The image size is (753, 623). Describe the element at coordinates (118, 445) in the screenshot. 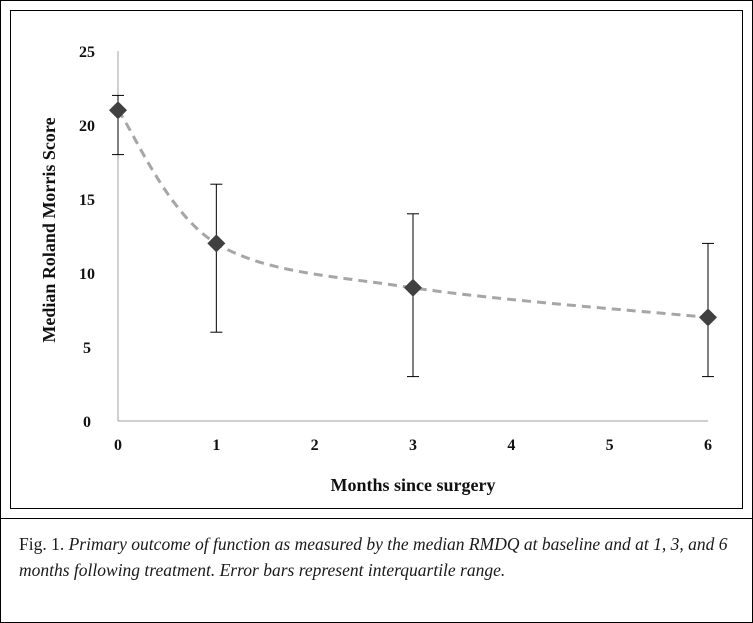

I see `x-tick-label: 0` at that location.